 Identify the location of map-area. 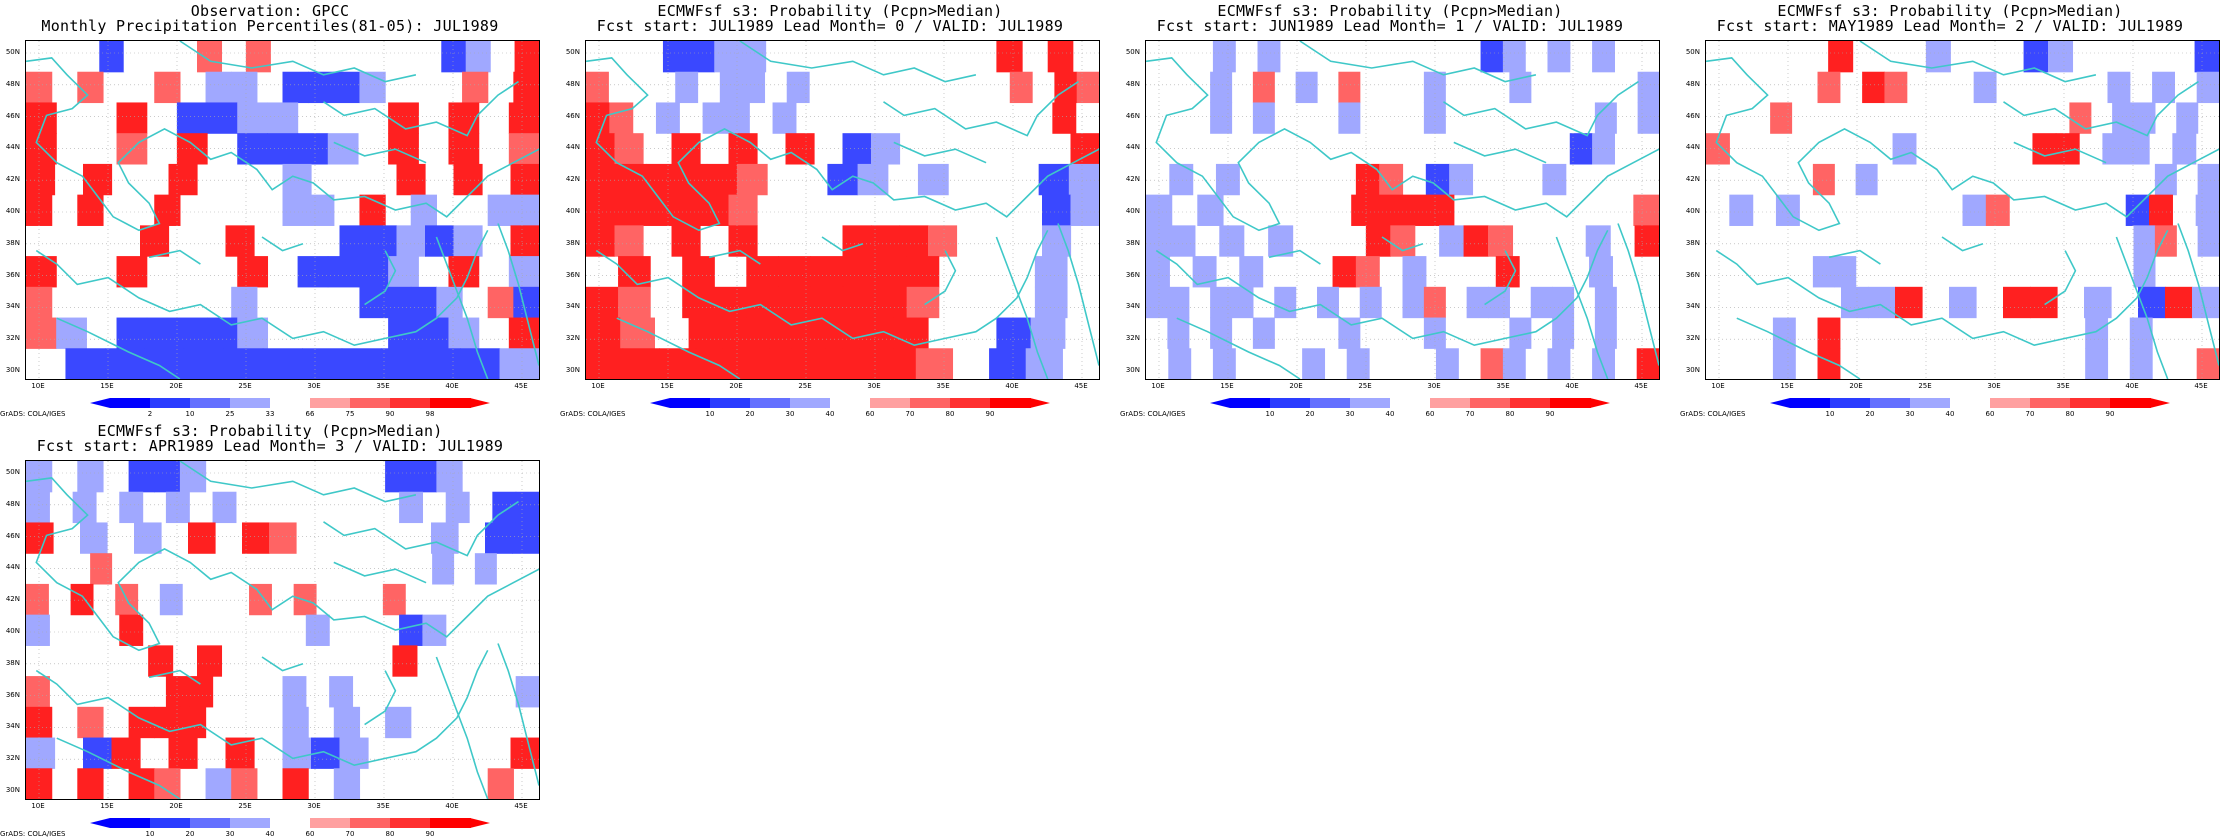
(282, 210).